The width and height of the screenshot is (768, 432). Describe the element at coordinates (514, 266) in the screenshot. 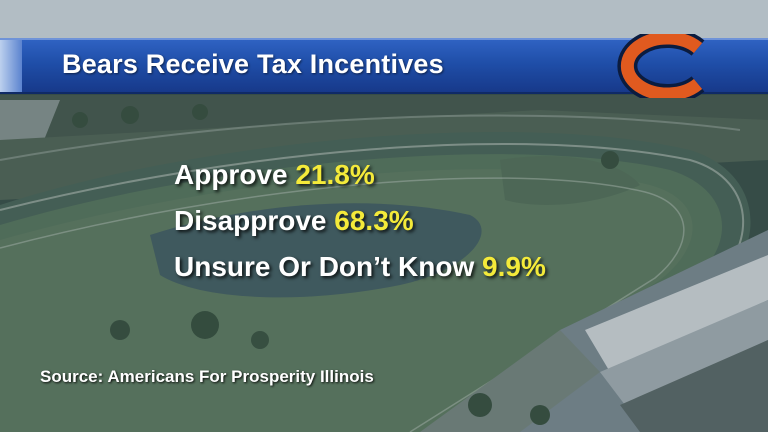

I see `poll-value: 9.9%` at that location.